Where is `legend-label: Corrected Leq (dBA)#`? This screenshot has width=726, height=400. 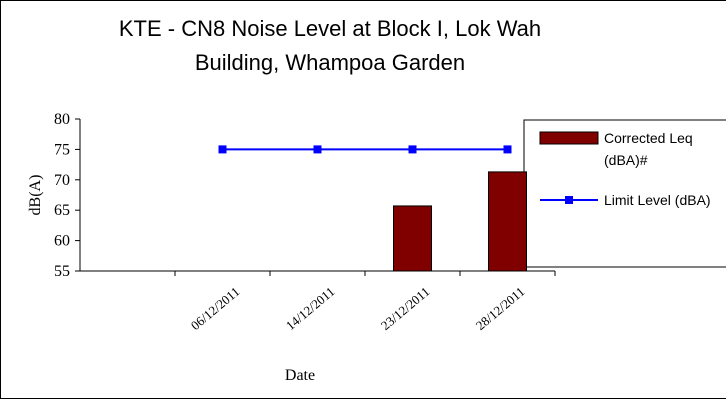
legend-label: Corrected Leq (dBA)# is located at coordinates (648, 149).